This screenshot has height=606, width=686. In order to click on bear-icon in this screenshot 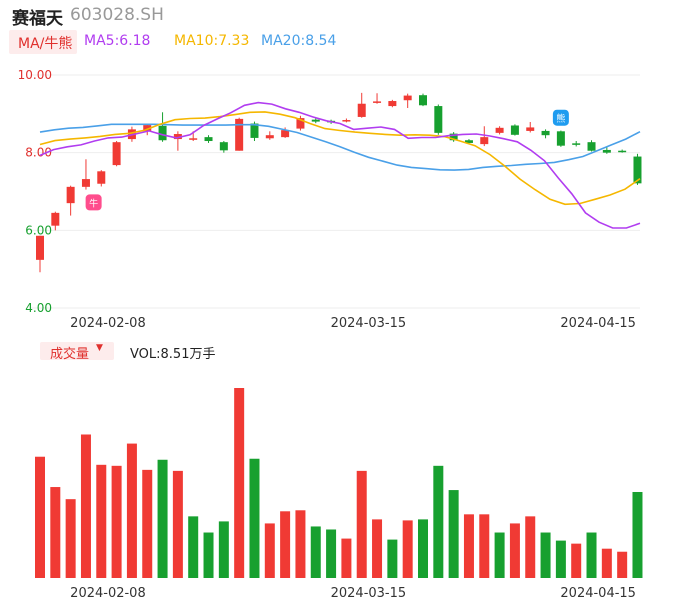, I will do `click(560, 117)`.